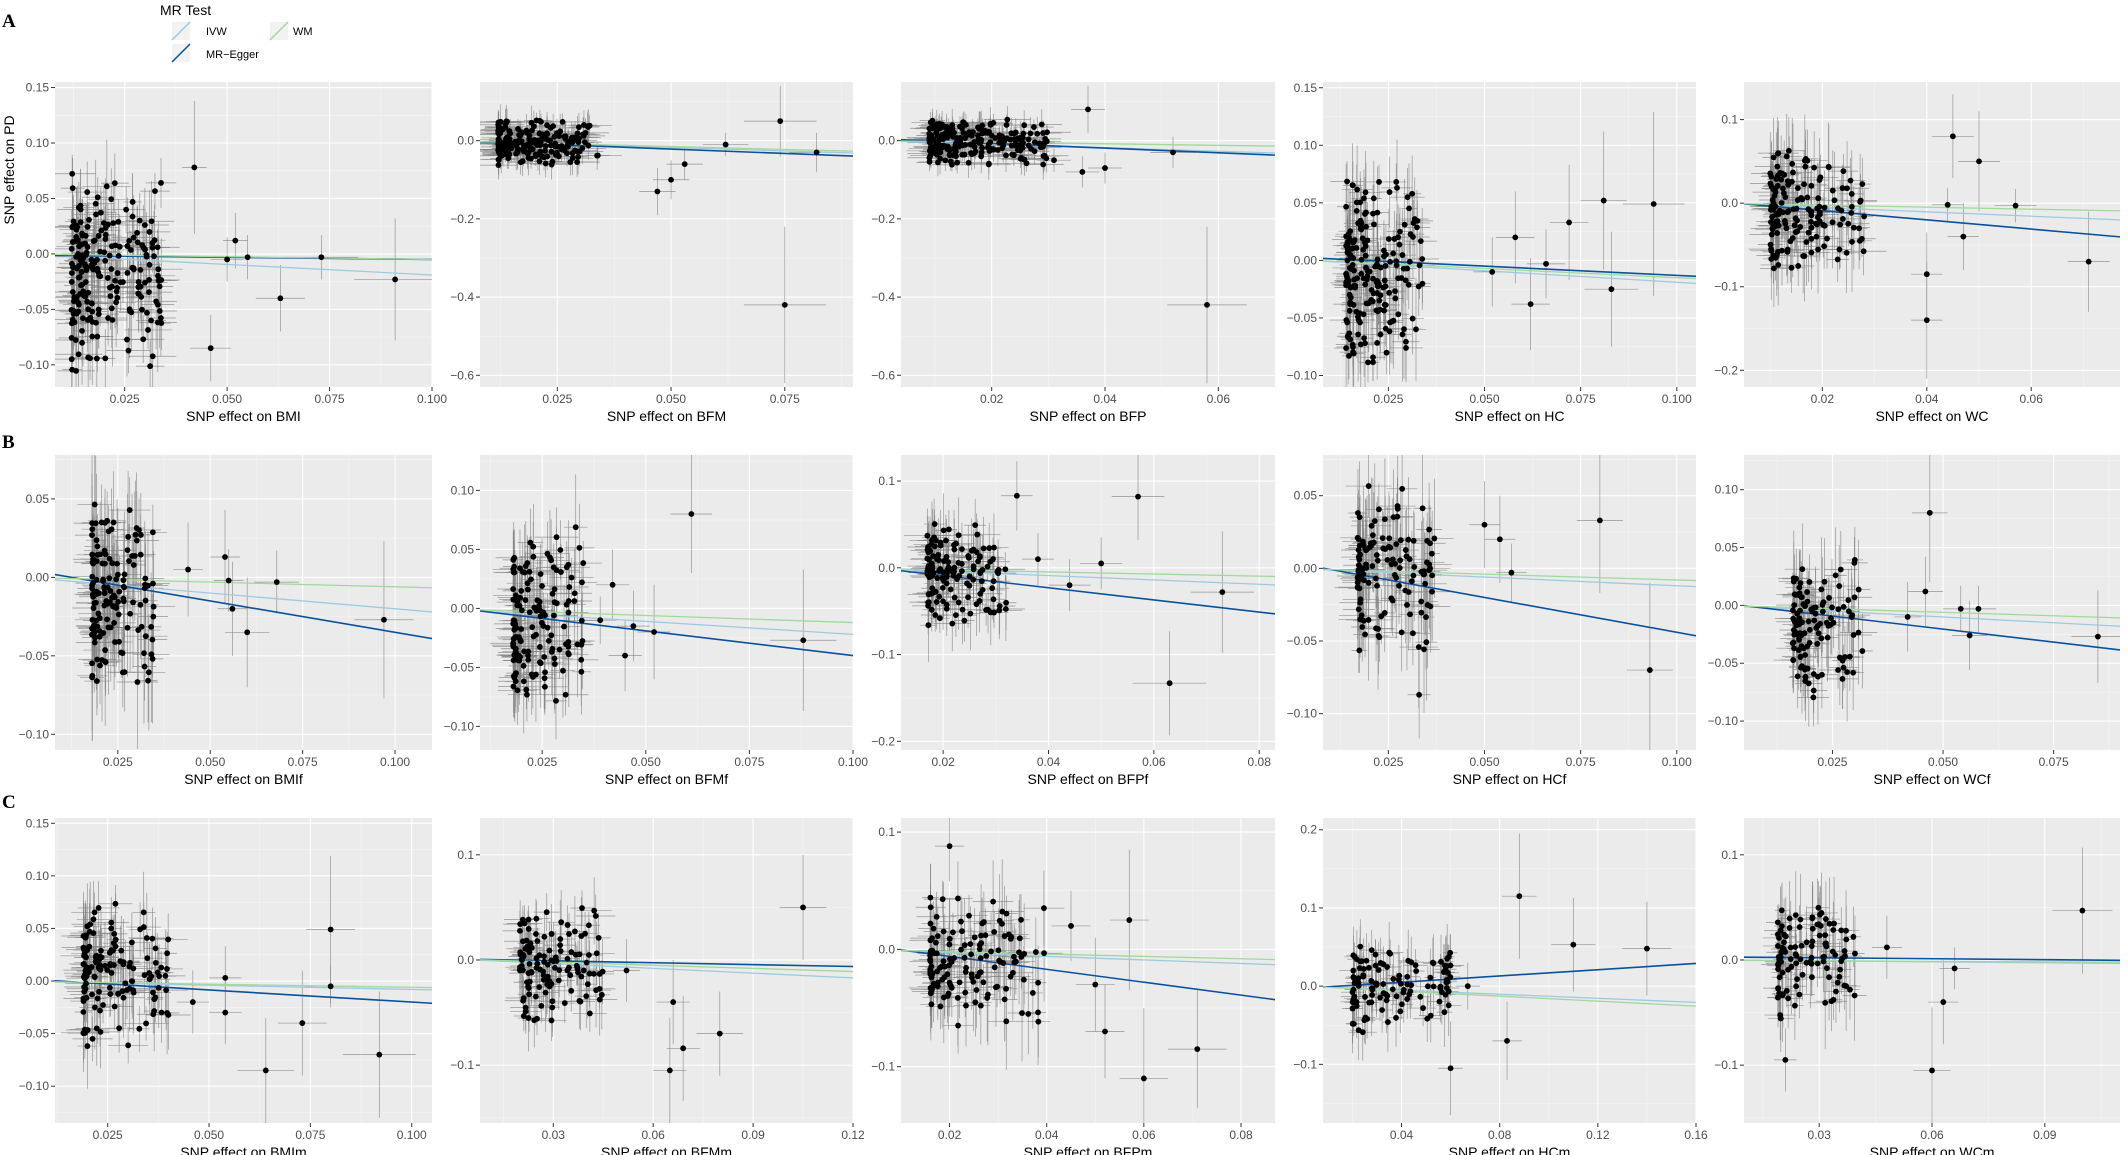 The width and height of the screenshot is (2128, 1155). What do you see at coordinates (886, 141) in the screenshot?
I see `y-tick-label: 0.0` at bounding box center [886, 141].